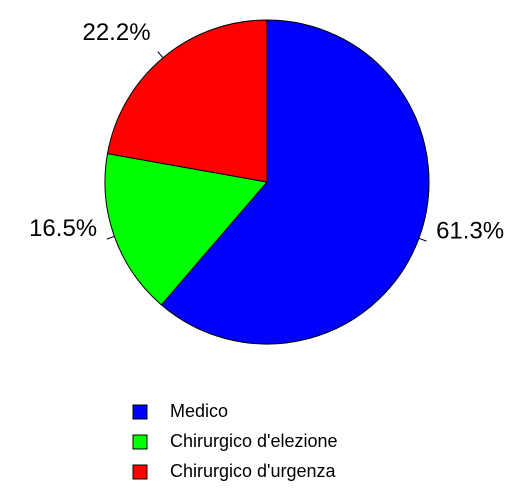 The width and height of the screenshot is (524, 488). I want to click on legend-label: Chirurgico d'urgenza, so click(253, 471).